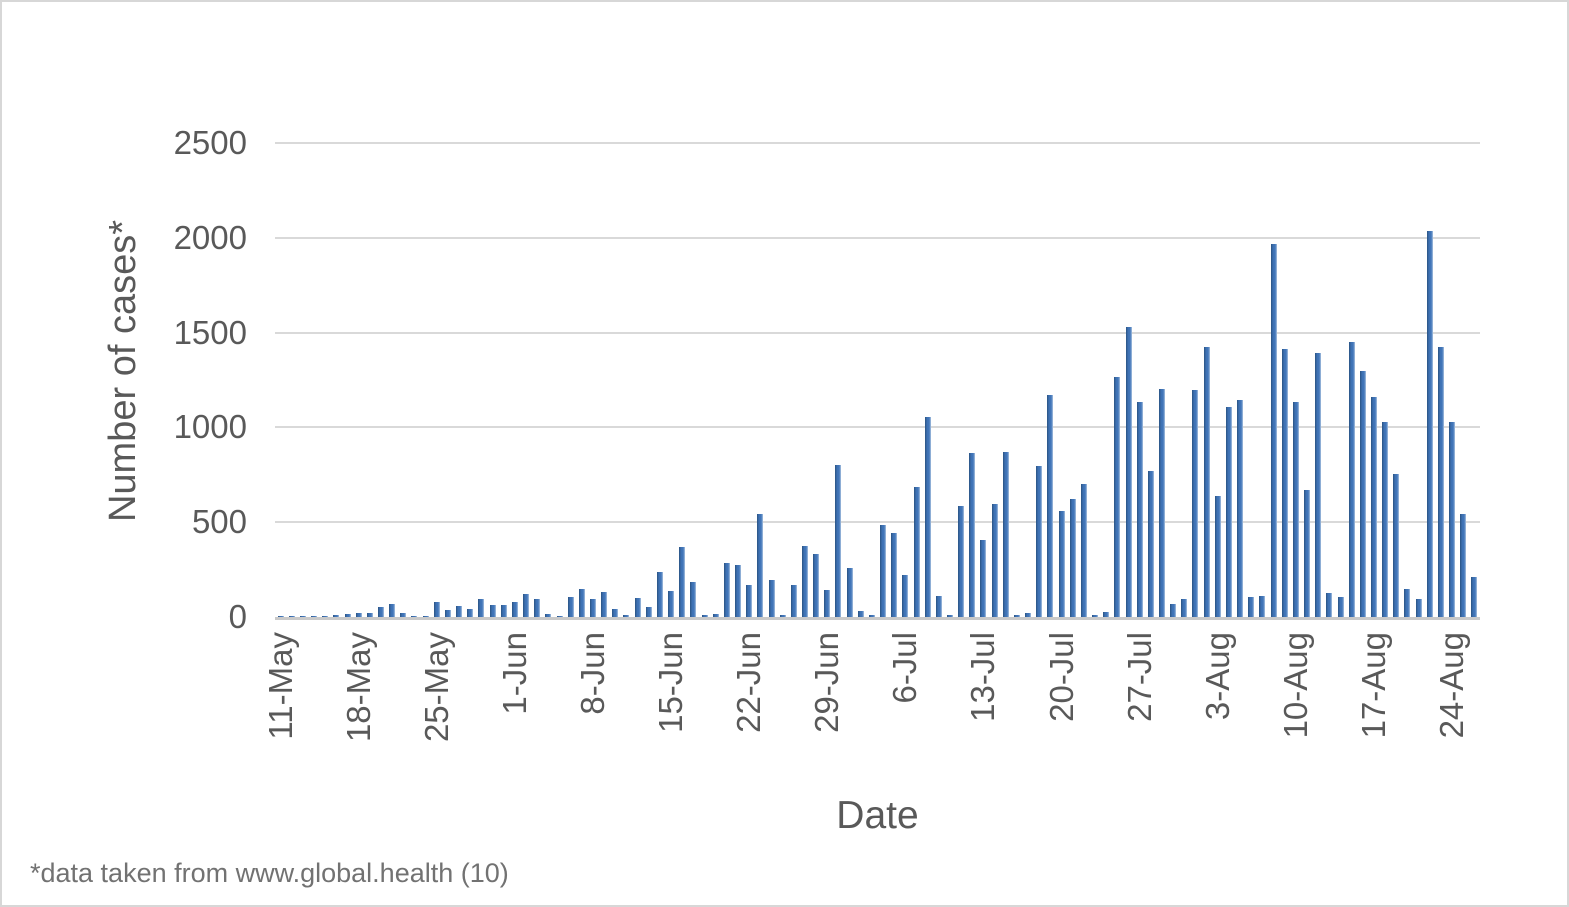 This screenshot has height=907, width=1569. I want to click on y-tick-label: 500, so click(219, 522).